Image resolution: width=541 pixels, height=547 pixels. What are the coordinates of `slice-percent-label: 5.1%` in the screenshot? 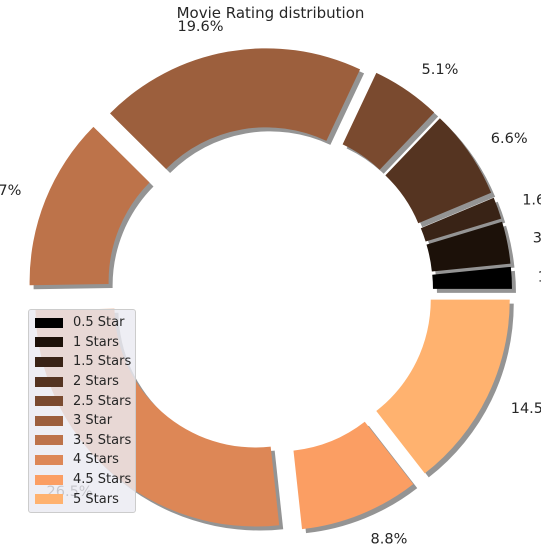 It's located at (440, 70).